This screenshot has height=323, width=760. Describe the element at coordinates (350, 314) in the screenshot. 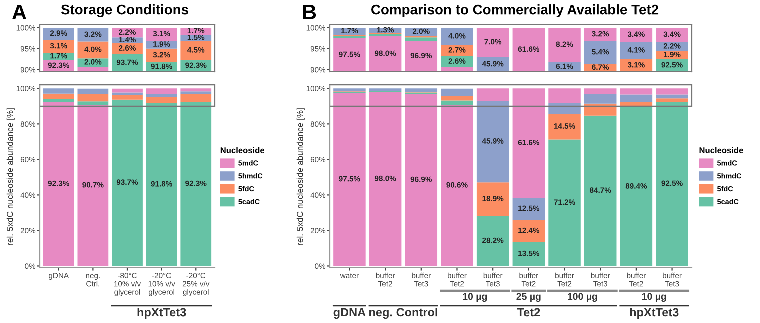

I see `text: gDNA` at that location.